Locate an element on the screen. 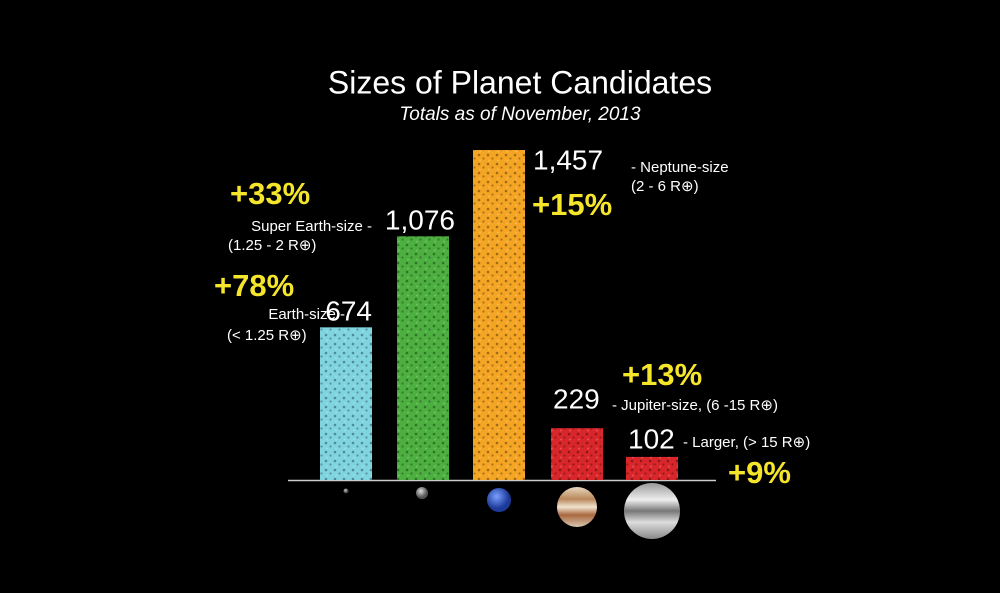  value-label: 1,457 is located at coordinates (568, 159).